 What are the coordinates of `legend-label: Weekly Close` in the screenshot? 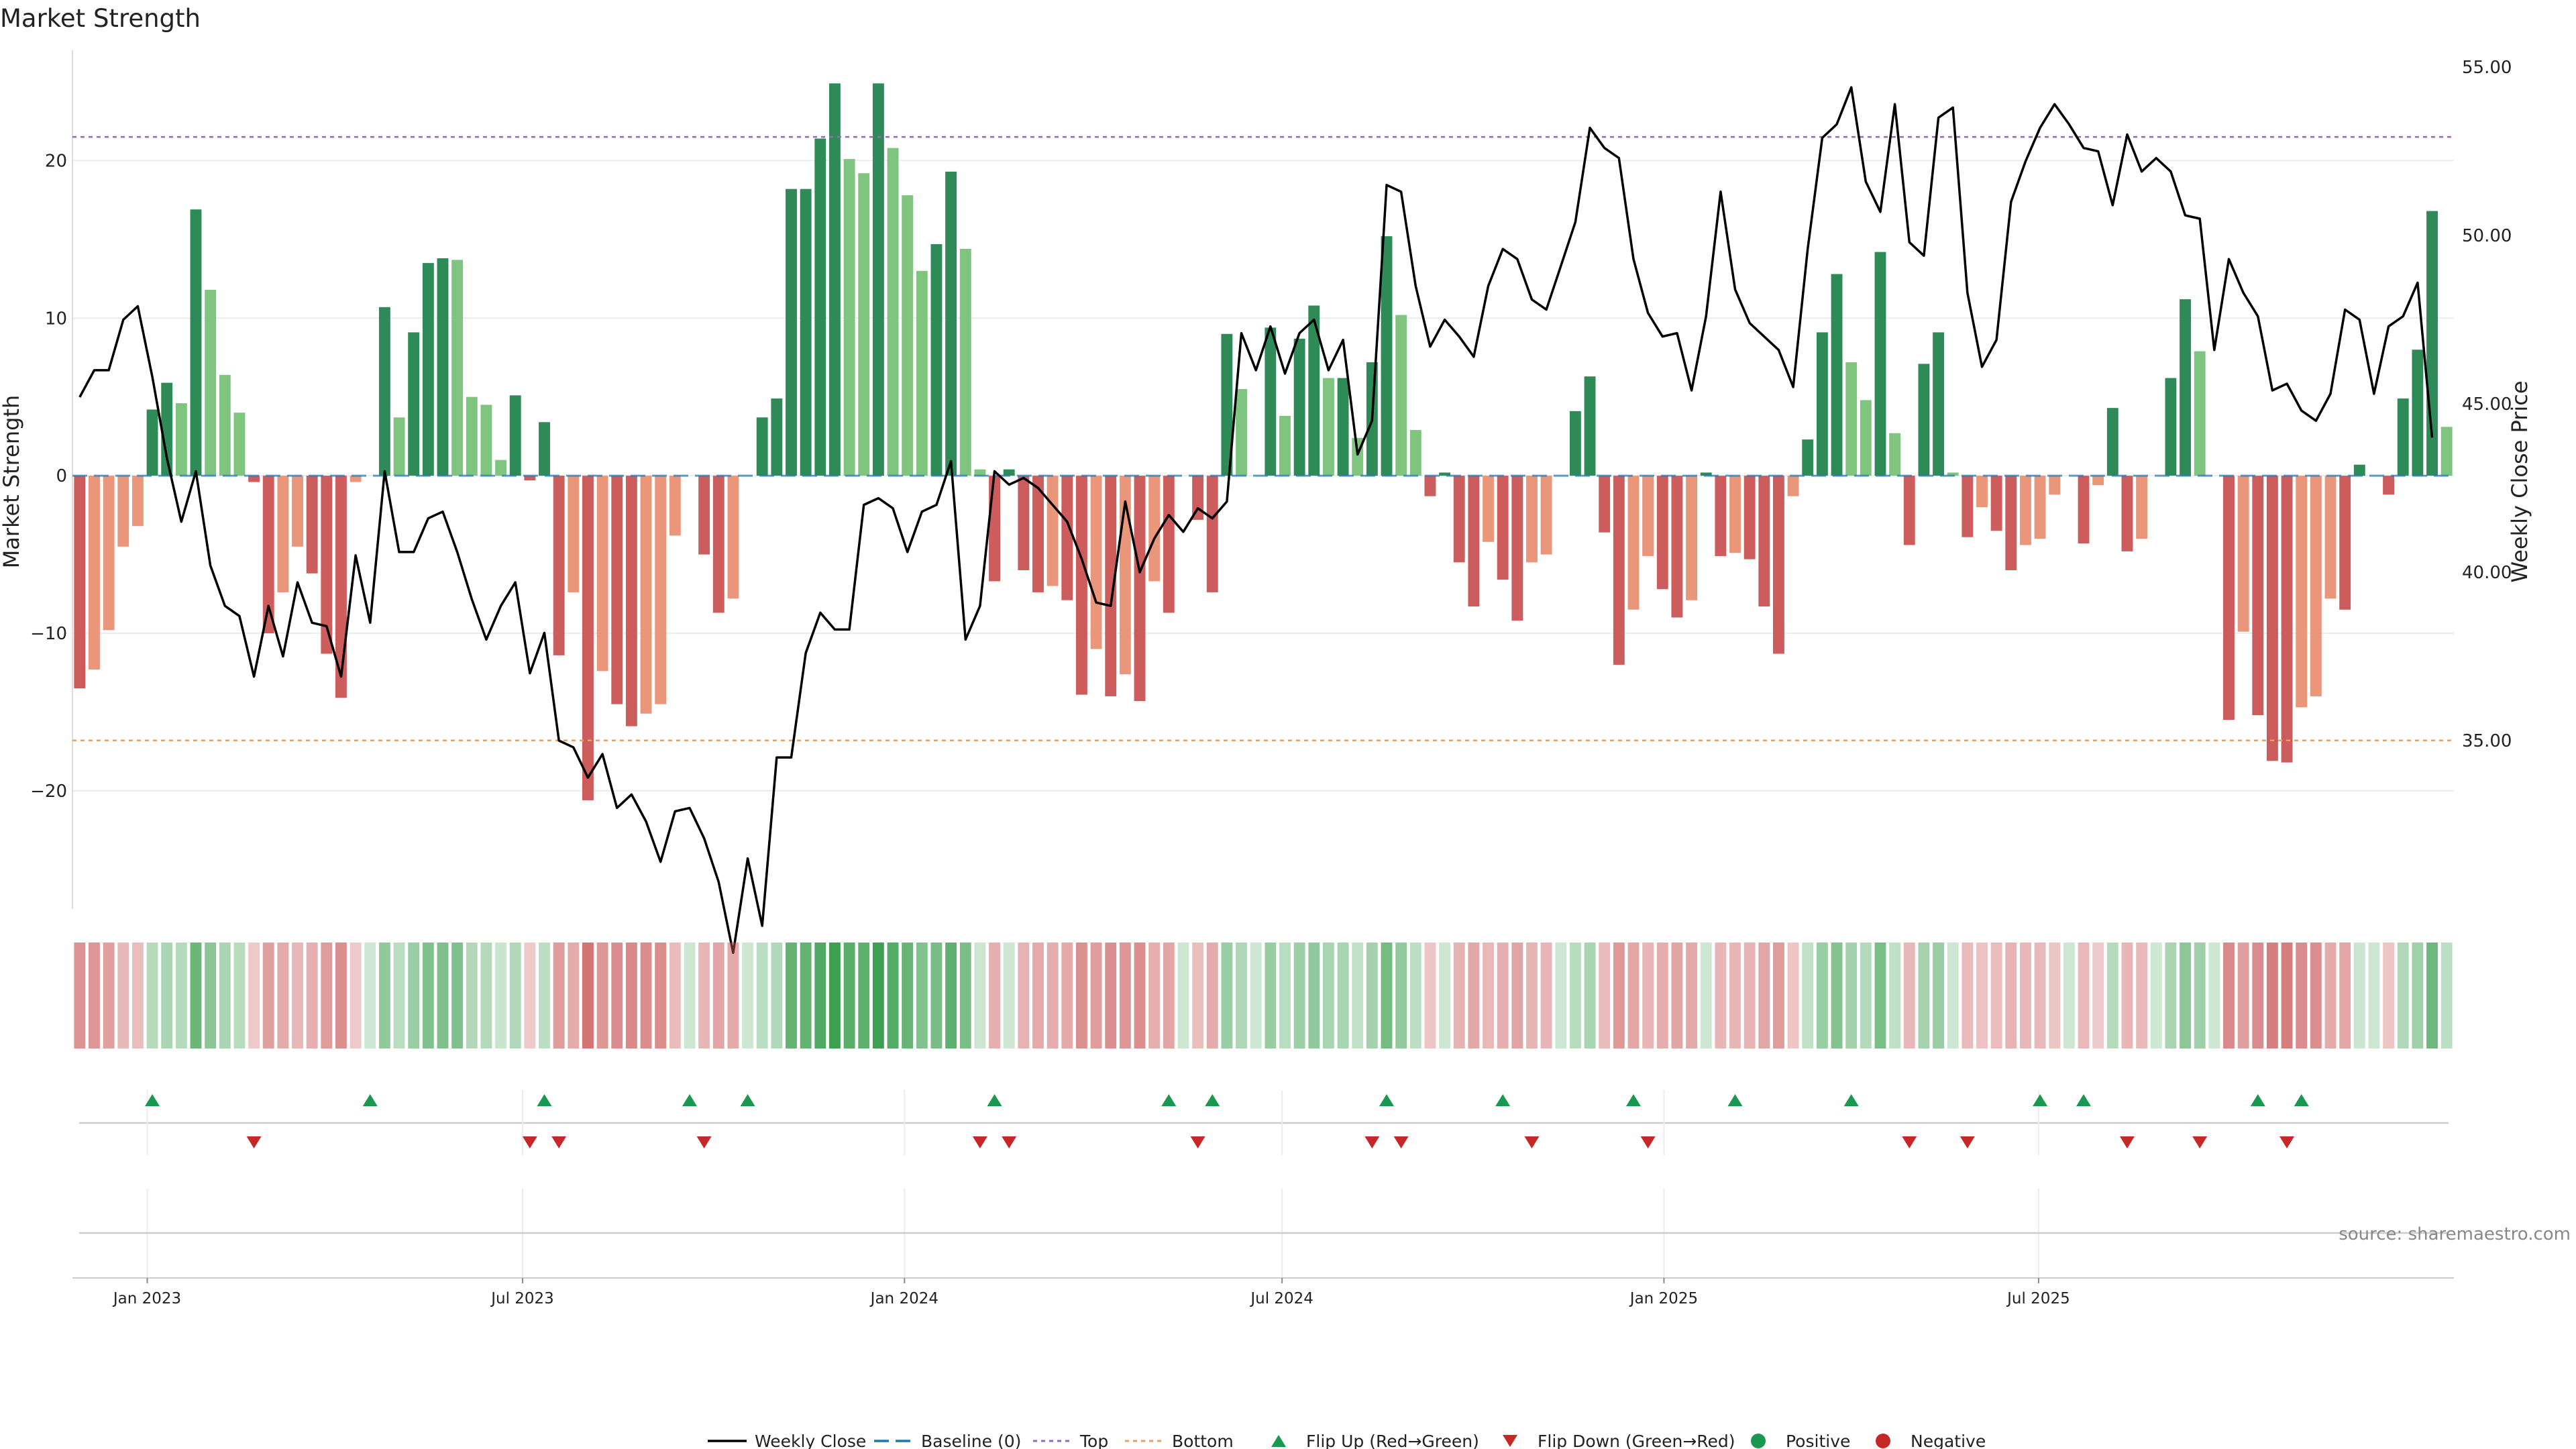 It's located at (810, 1440).